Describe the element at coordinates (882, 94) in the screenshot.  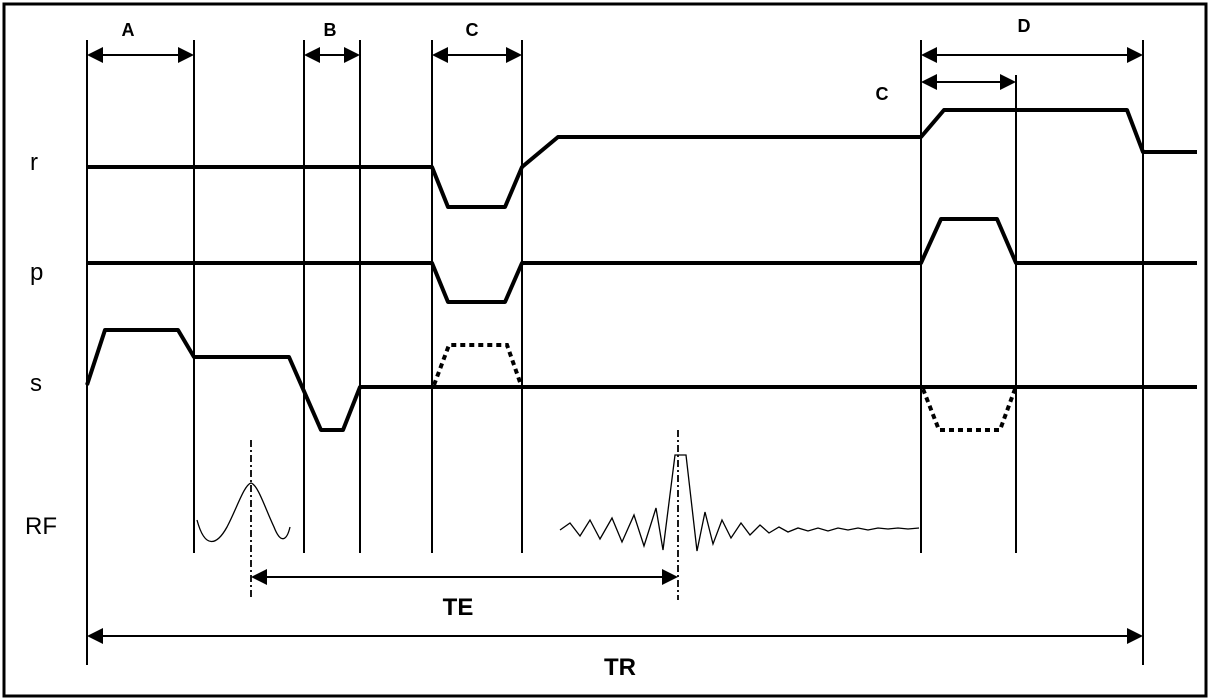
I see `interval-c-second-label: C` at that location.